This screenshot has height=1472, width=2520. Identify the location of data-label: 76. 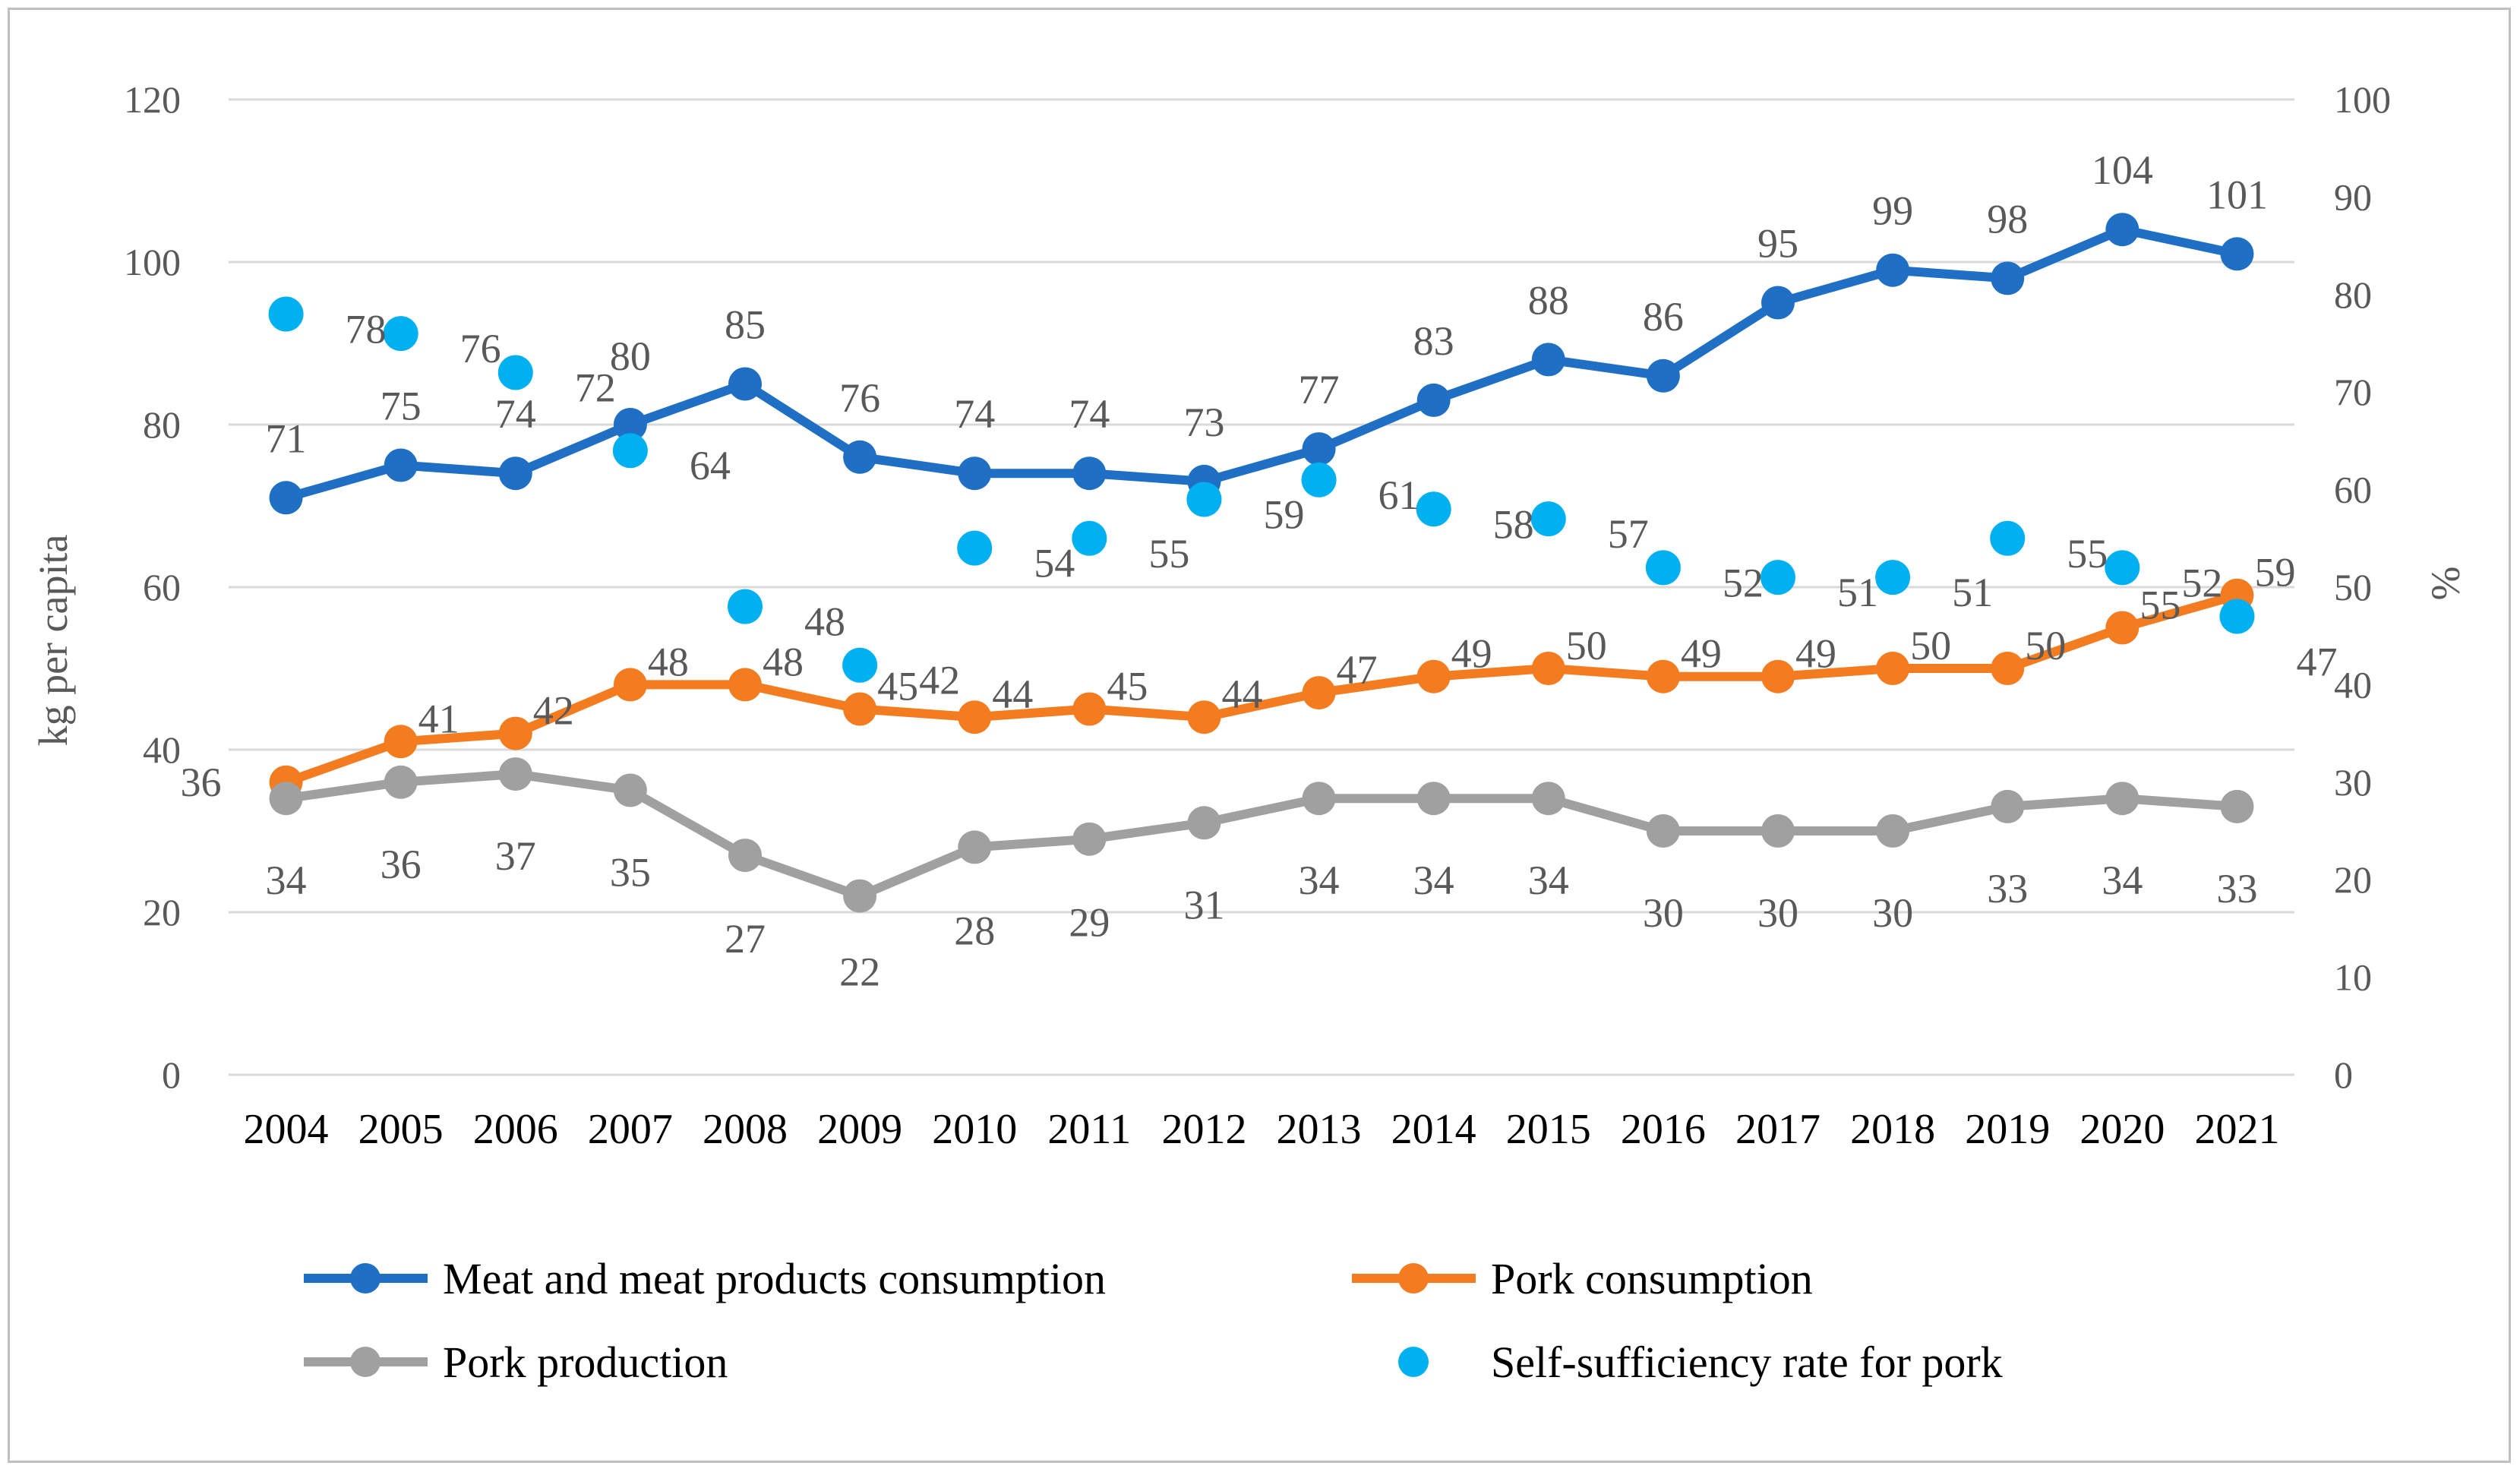
(859, 398).